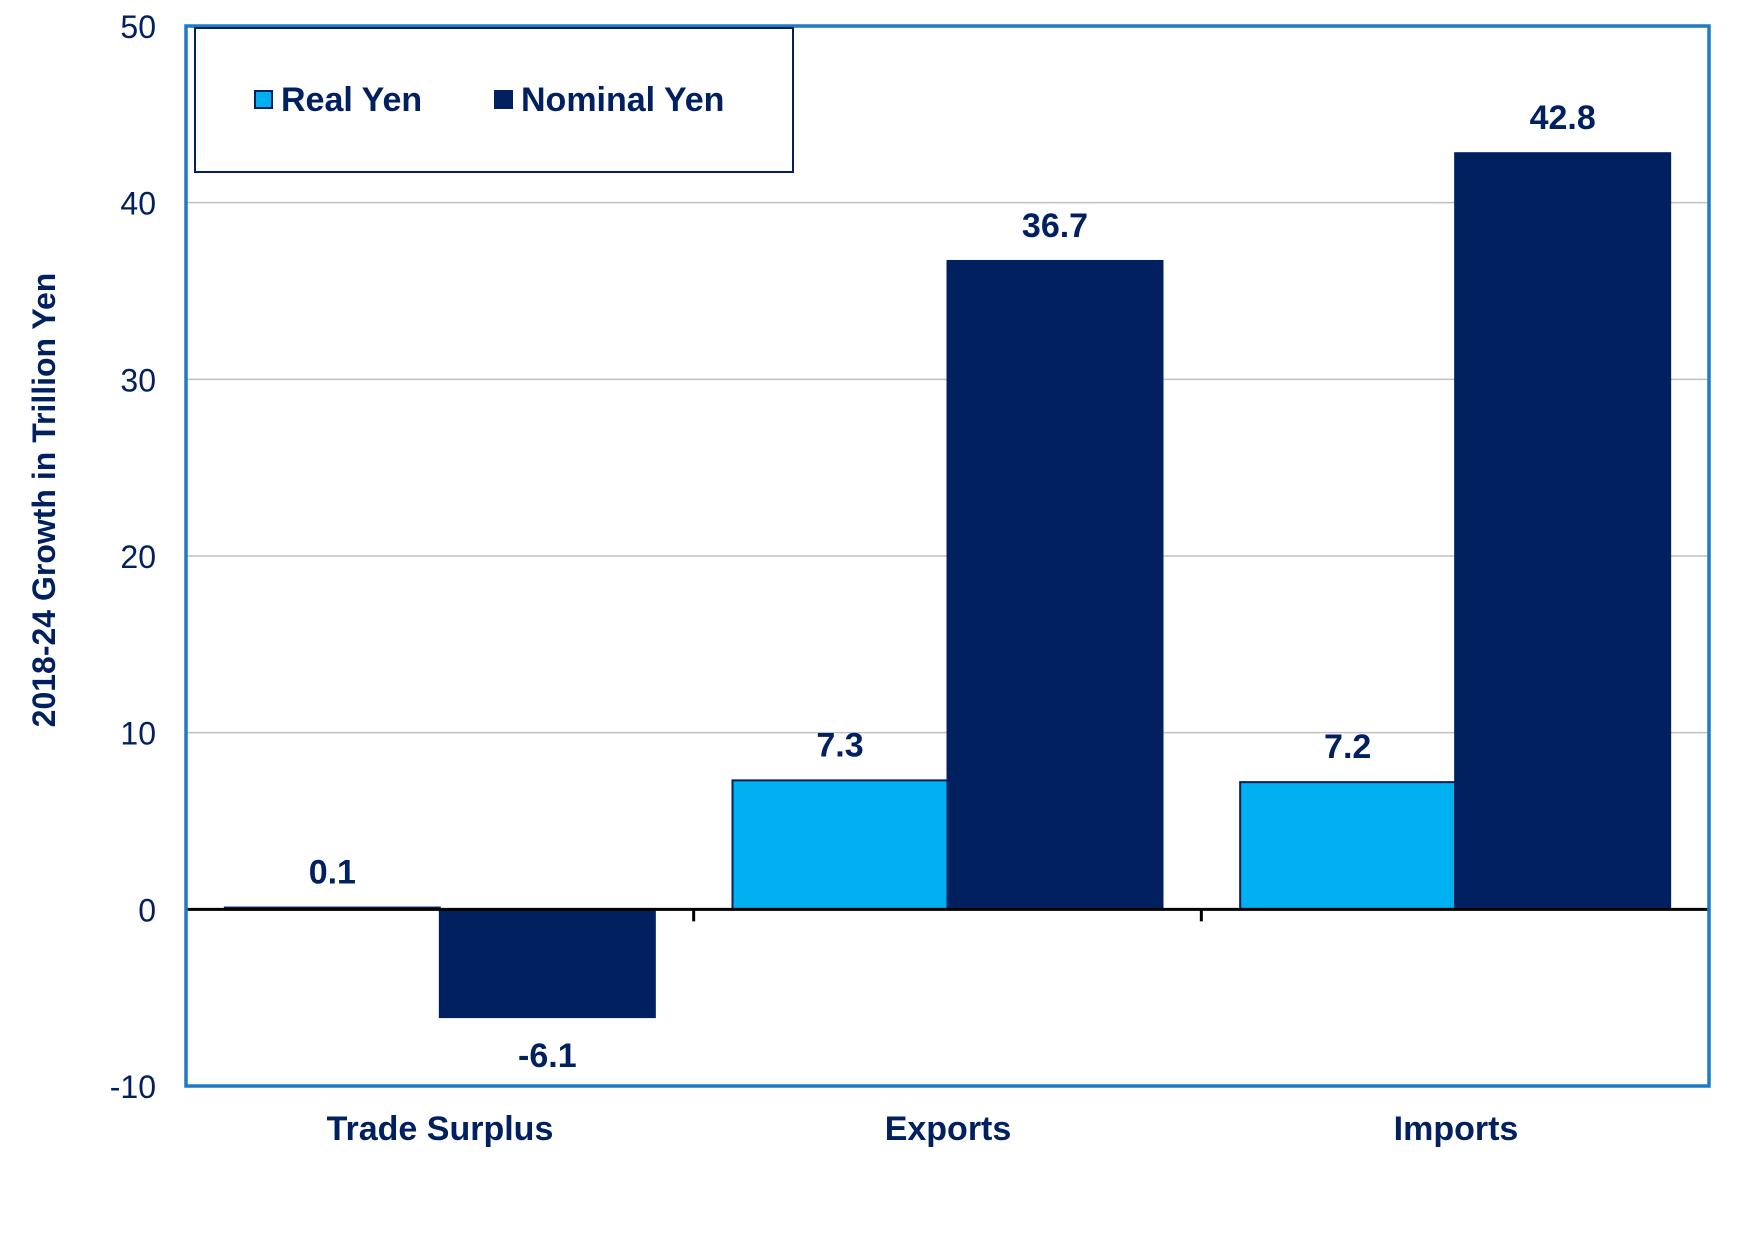 This screenshot has height=1233, width=1739. I want to click on data-label-real: 7.2, so click(1347, 747).